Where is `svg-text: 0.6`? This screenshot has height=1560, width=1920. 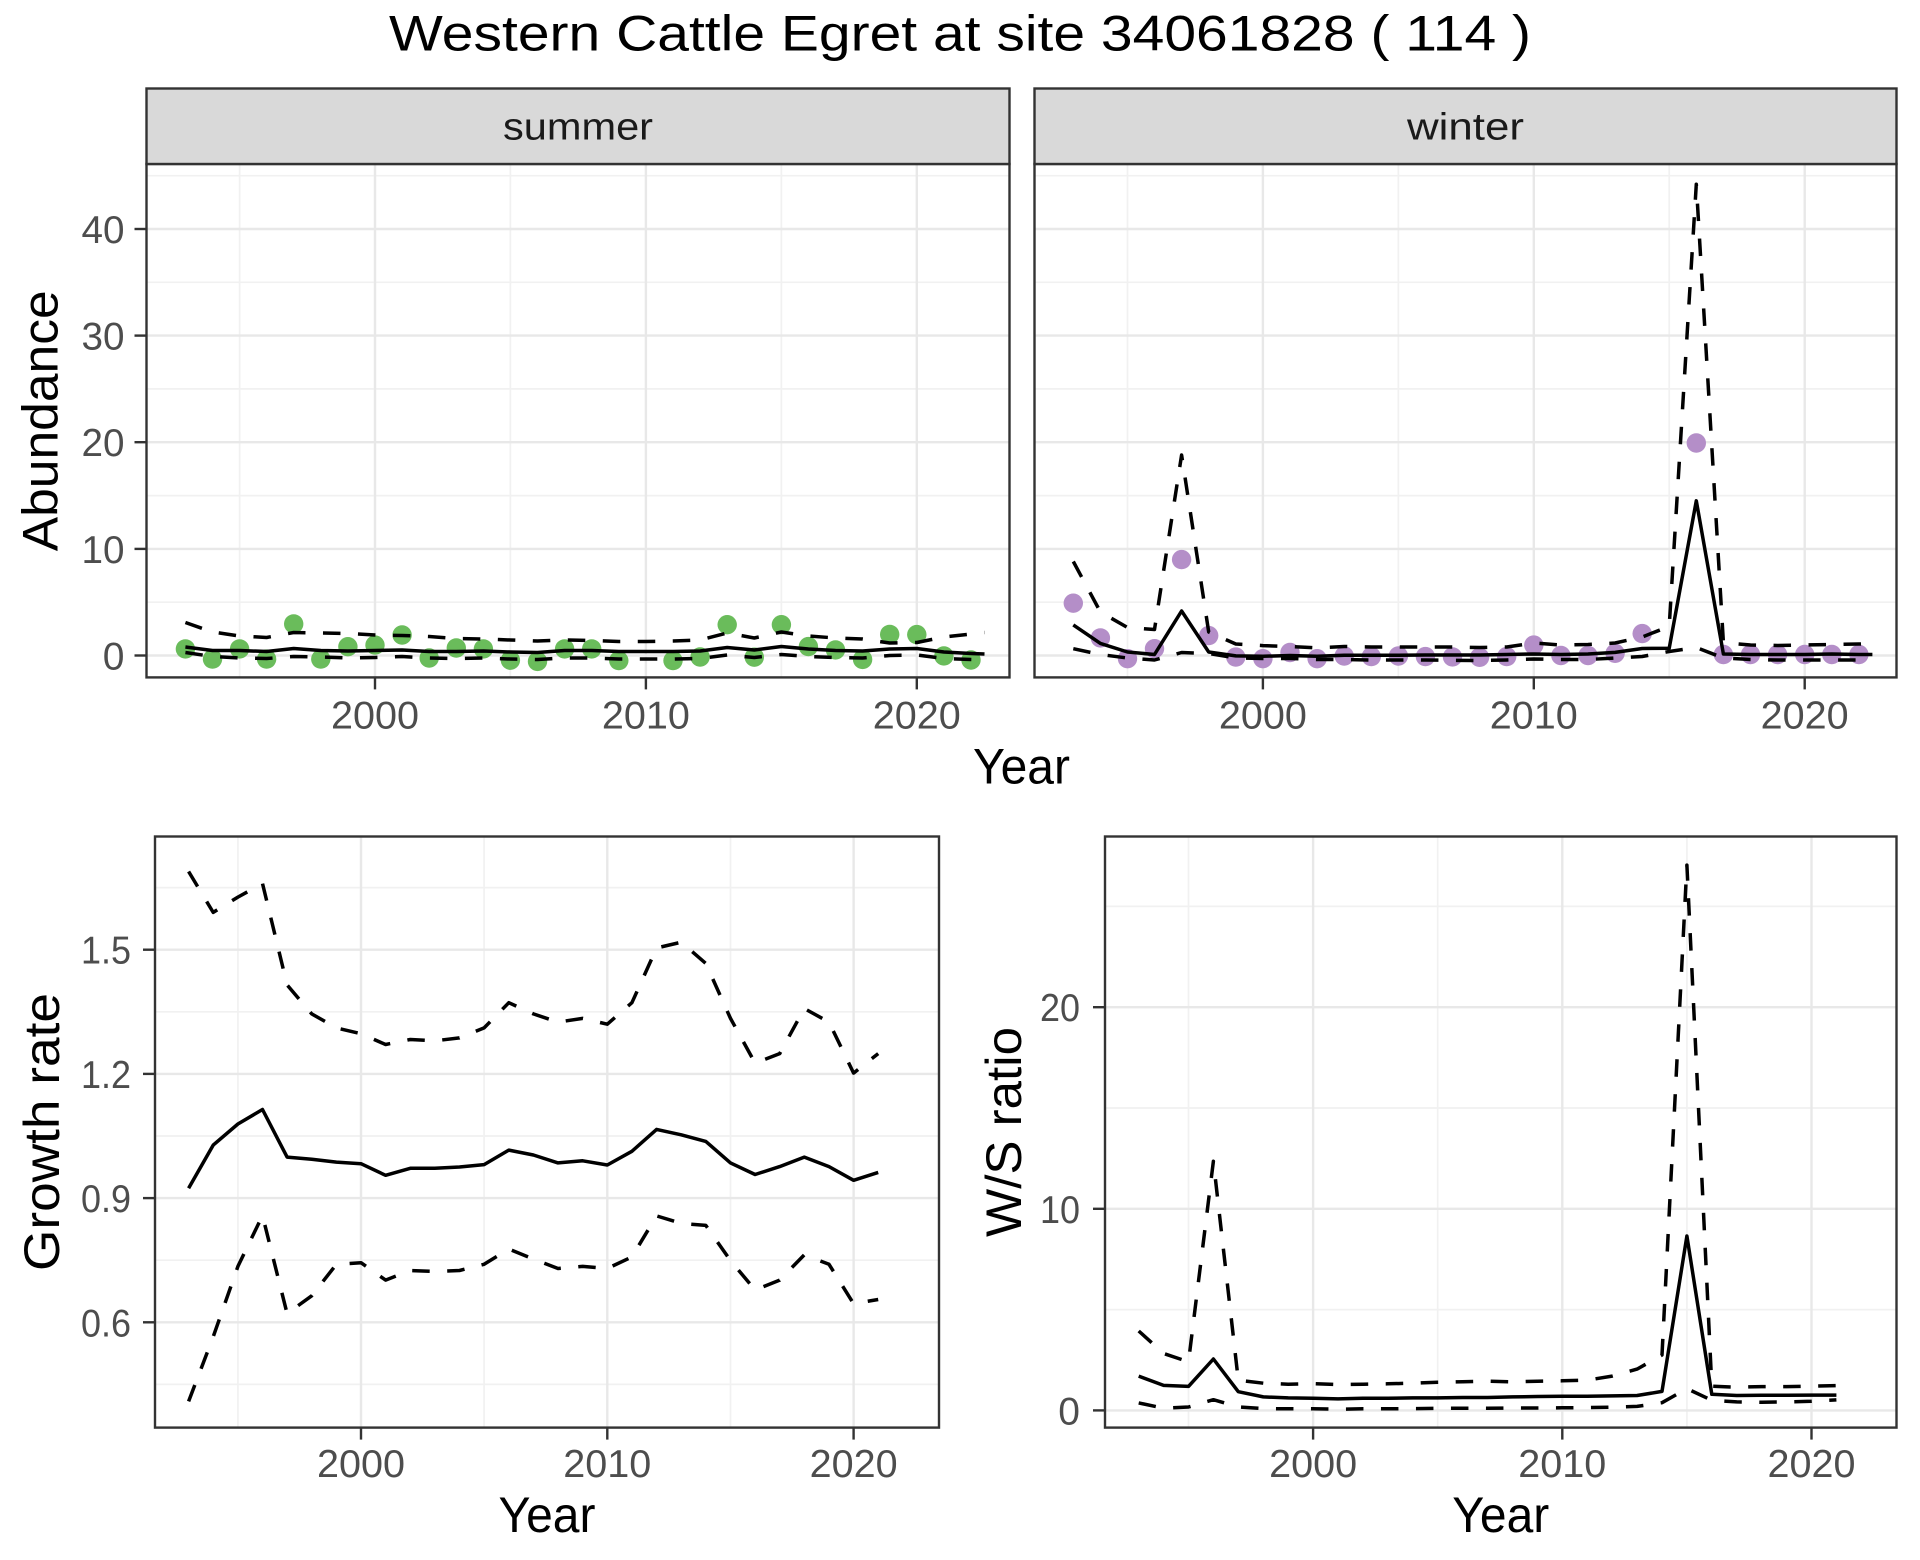
svg-text: 0.6 is located at coordinates (106, 1323).